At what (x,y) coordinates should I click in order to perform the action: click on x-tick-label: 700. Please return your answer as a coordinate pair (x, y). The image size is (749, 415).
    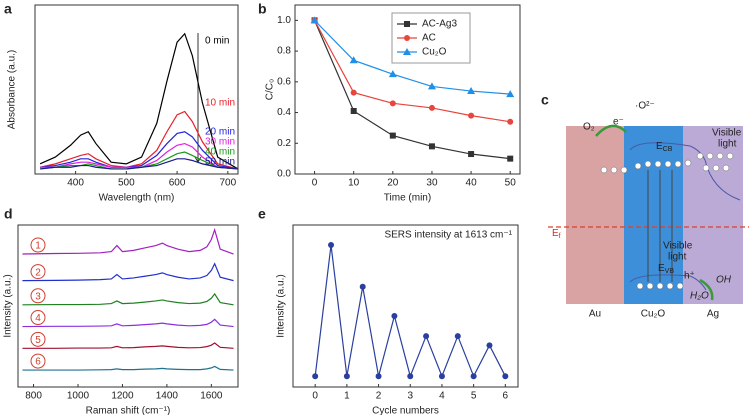
    Looking at the image, I should click on (228, 183).